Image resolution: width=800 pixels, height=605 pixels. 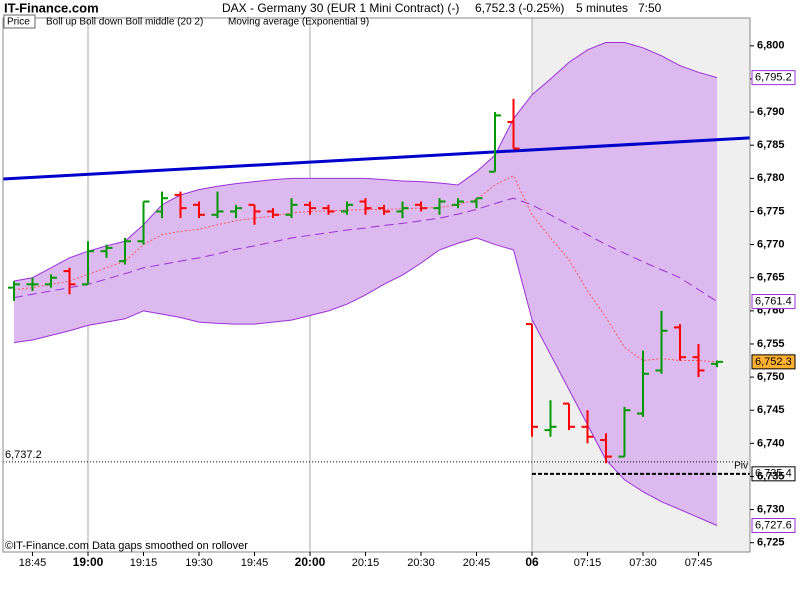 I want to click on last-down-label: 6,727.6, so click(x=773, y=525).